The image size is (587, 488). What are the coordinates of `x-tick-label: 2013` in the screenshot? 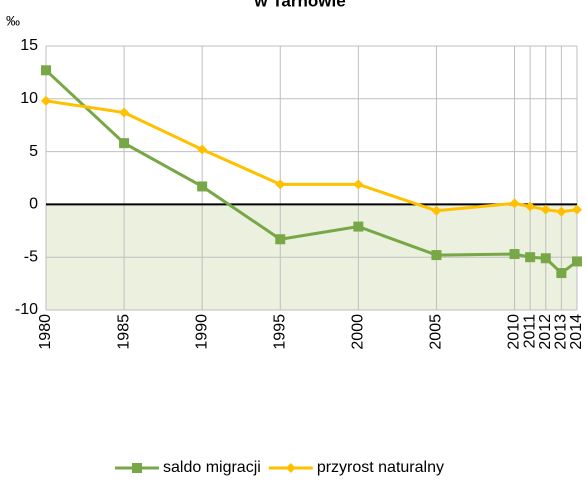 It's located at (561, 332).